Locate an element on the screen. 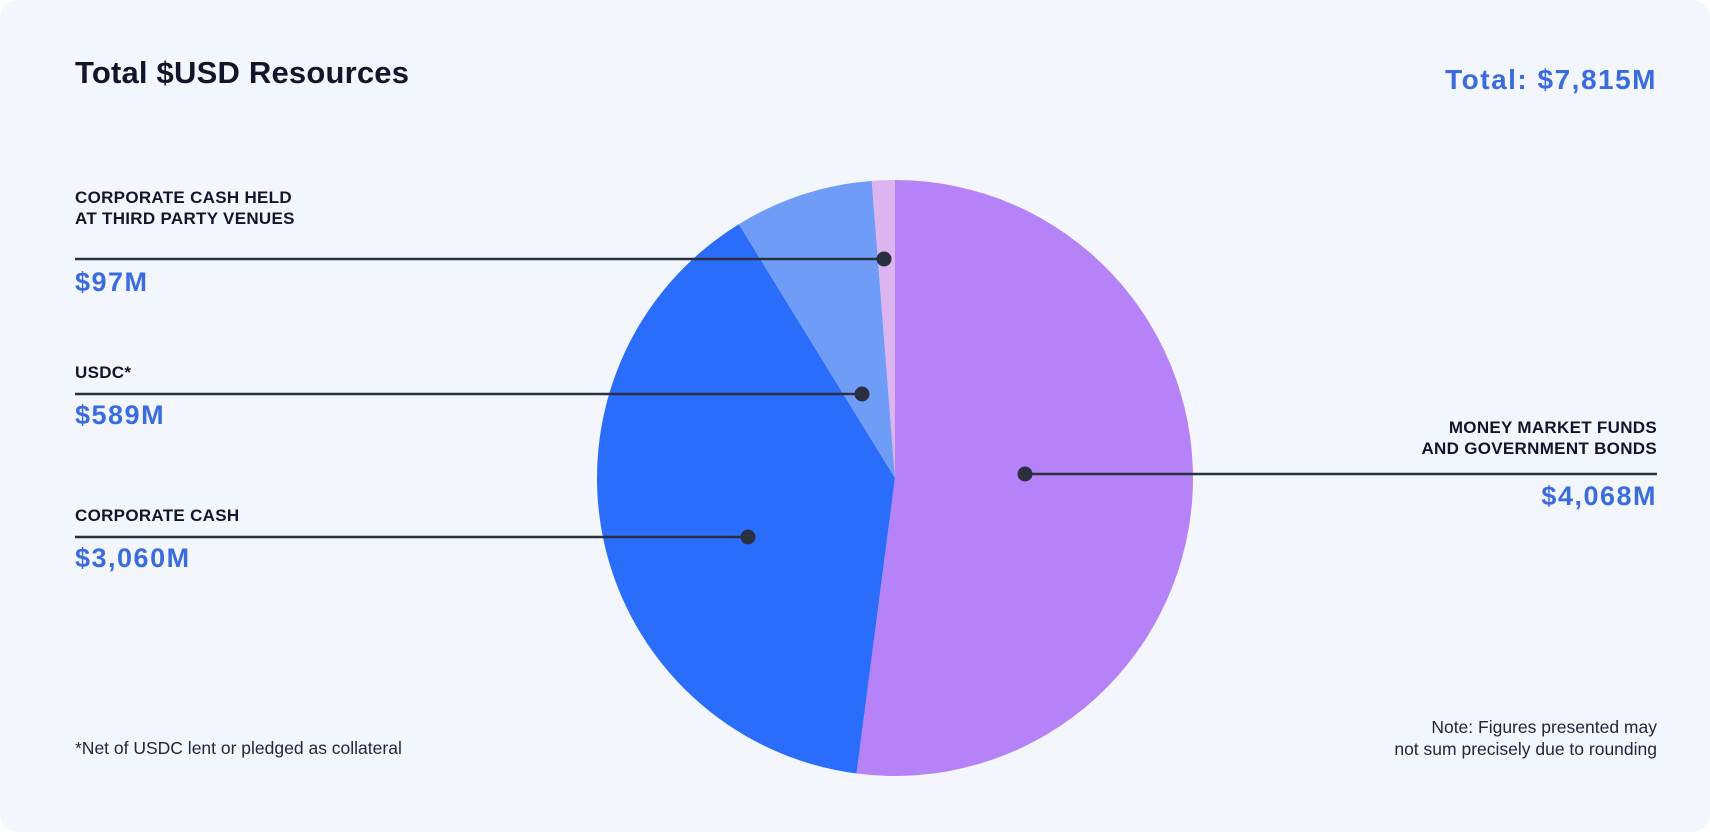 The image size is (1710, 832). callout-label-line: USDC* is located at coordinates (103, 372).